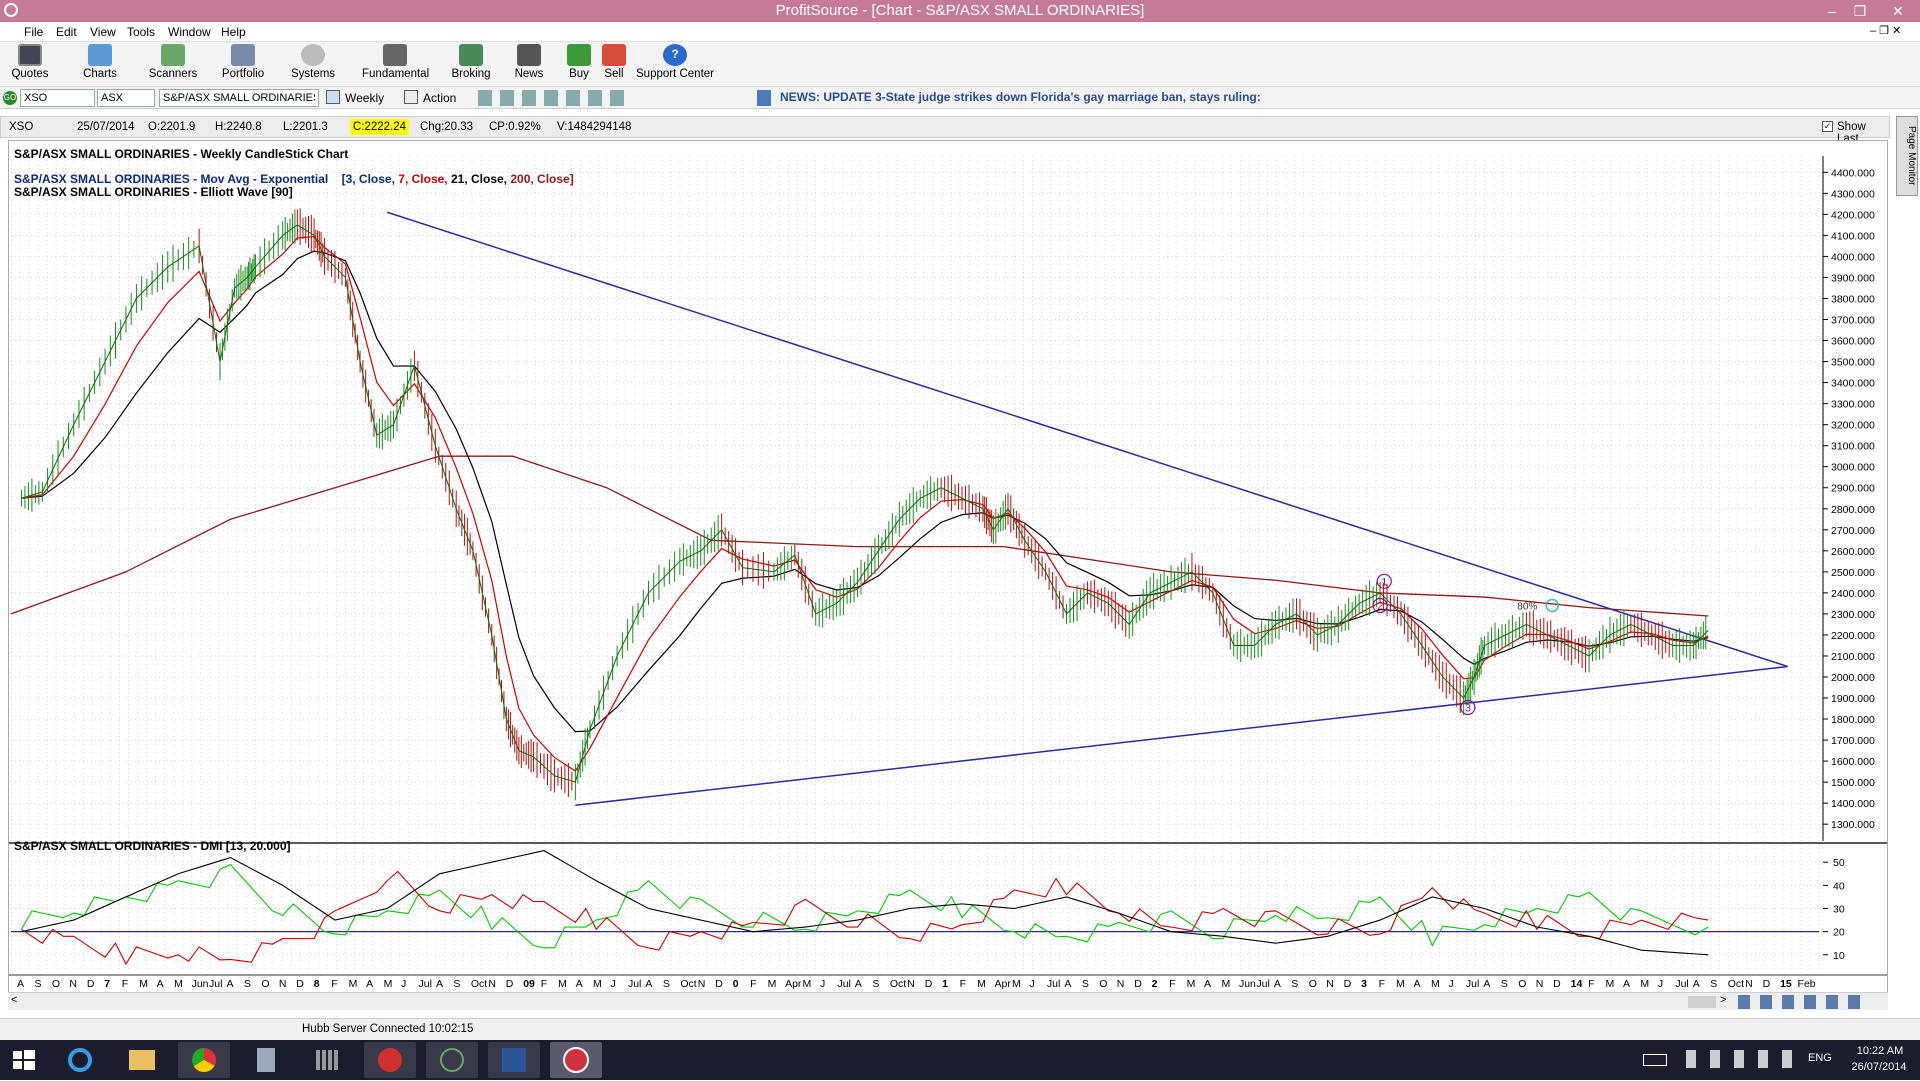 This screenshot has height=1081, width=1920. What do you see at coordinates (634, 984) in the screenshot?
I see `x-tick-label: Jul` at bounding box center [634, 984].